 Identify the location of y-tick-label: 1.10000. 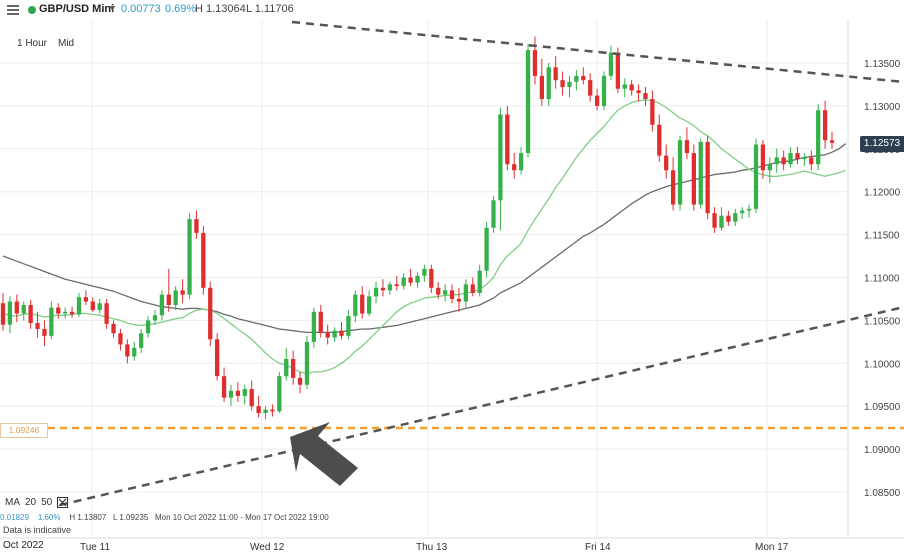
(882, 364).